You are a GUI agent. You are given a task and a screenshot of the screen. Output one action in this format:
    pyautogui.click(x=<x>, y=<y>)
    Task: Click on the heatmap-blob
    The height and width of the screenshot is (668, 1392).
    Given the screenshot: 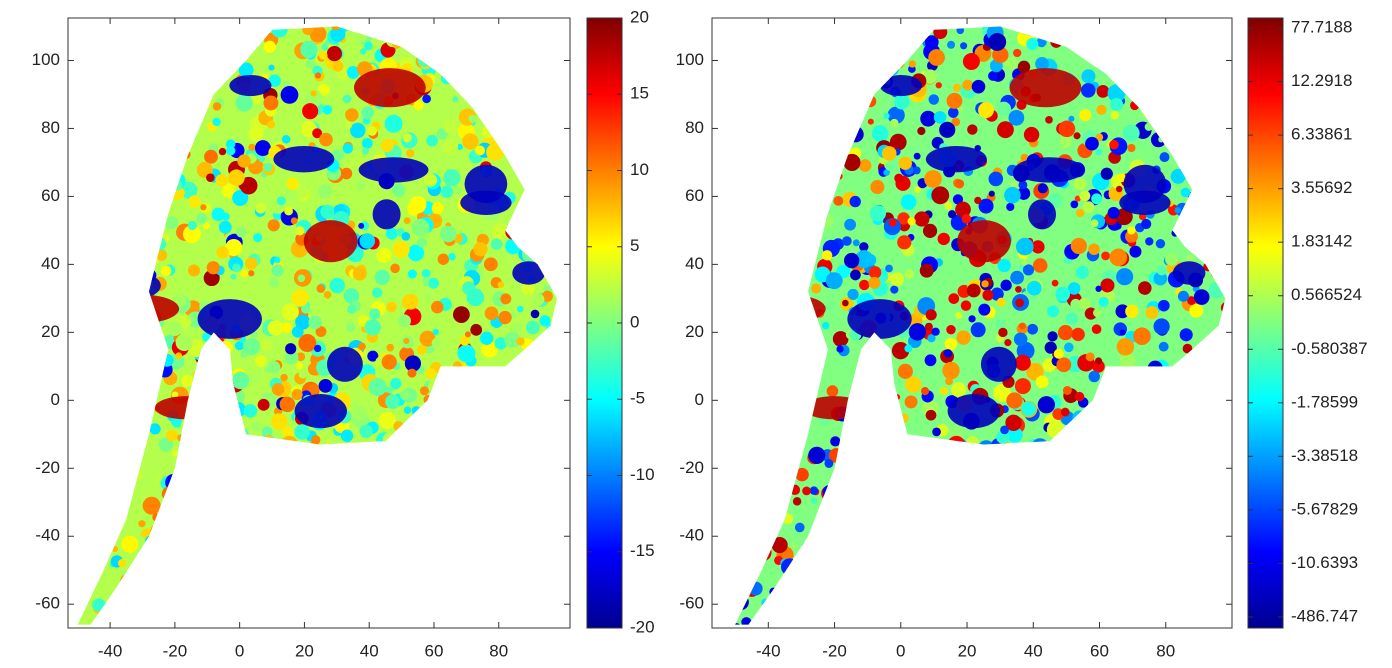 What is the action you would take?
    pyautogui.click(x=956, y=159)
    